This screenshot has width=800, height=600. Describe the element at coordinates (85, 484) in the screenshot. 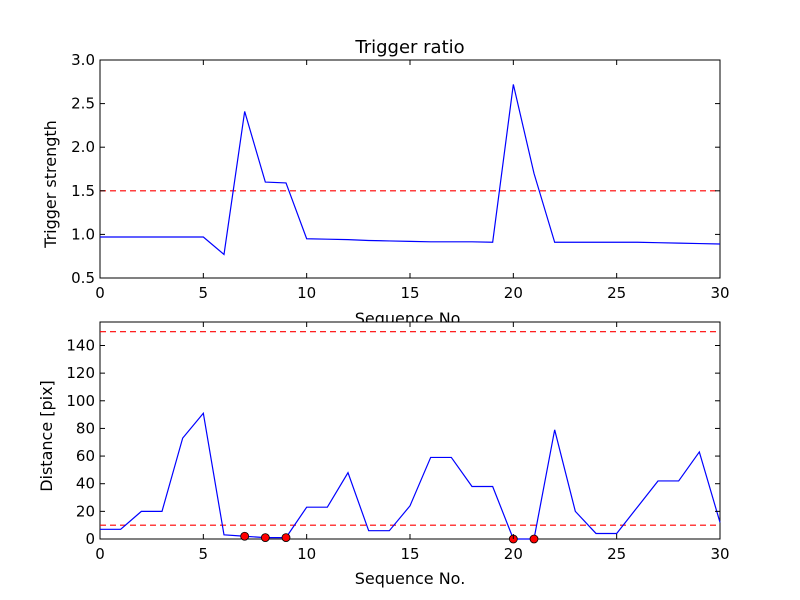

I see `y-tick-label: 40` at that location.